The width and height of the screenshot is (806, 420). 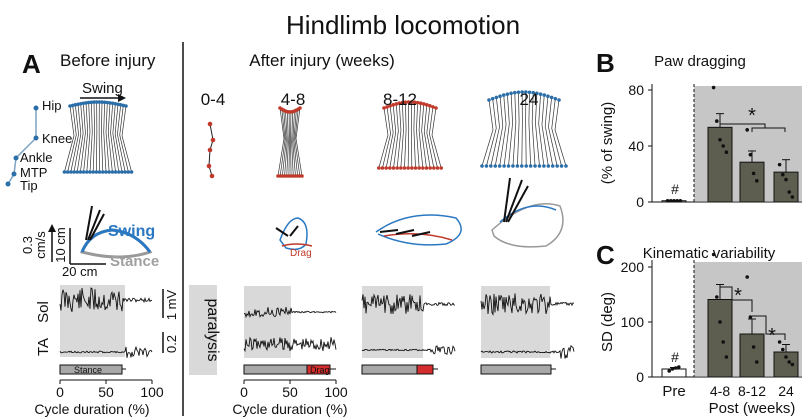 I want to click on x-tick: 50, so click(x=106, y=392).